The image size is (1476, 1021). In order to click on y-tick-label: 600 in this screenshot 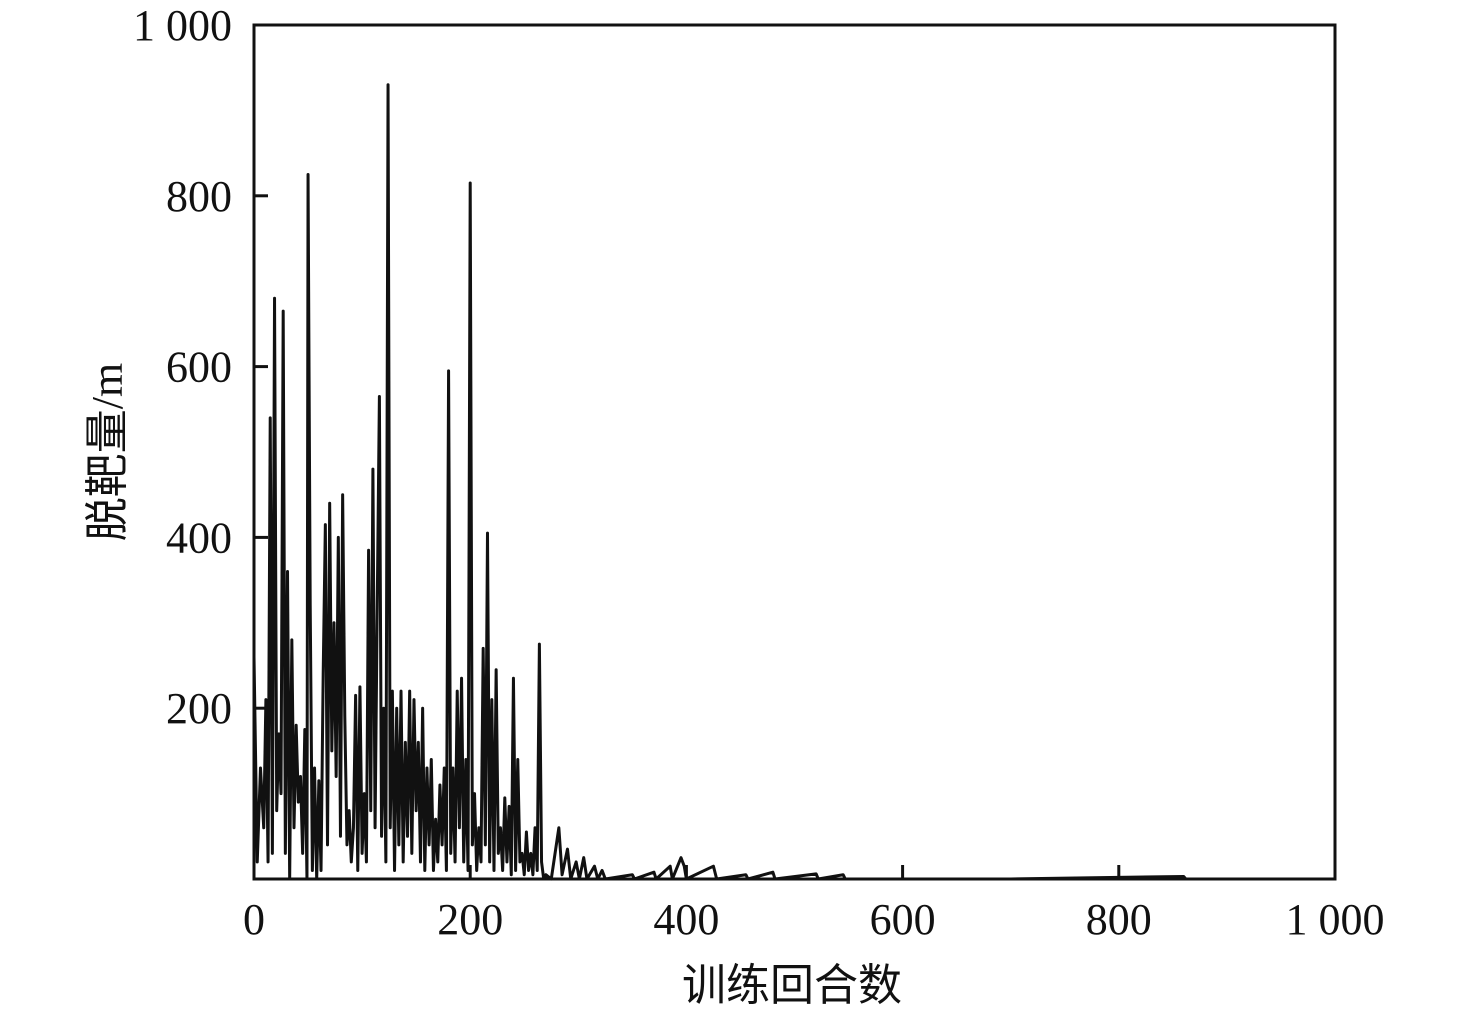, I will do `click(199, 367)`.